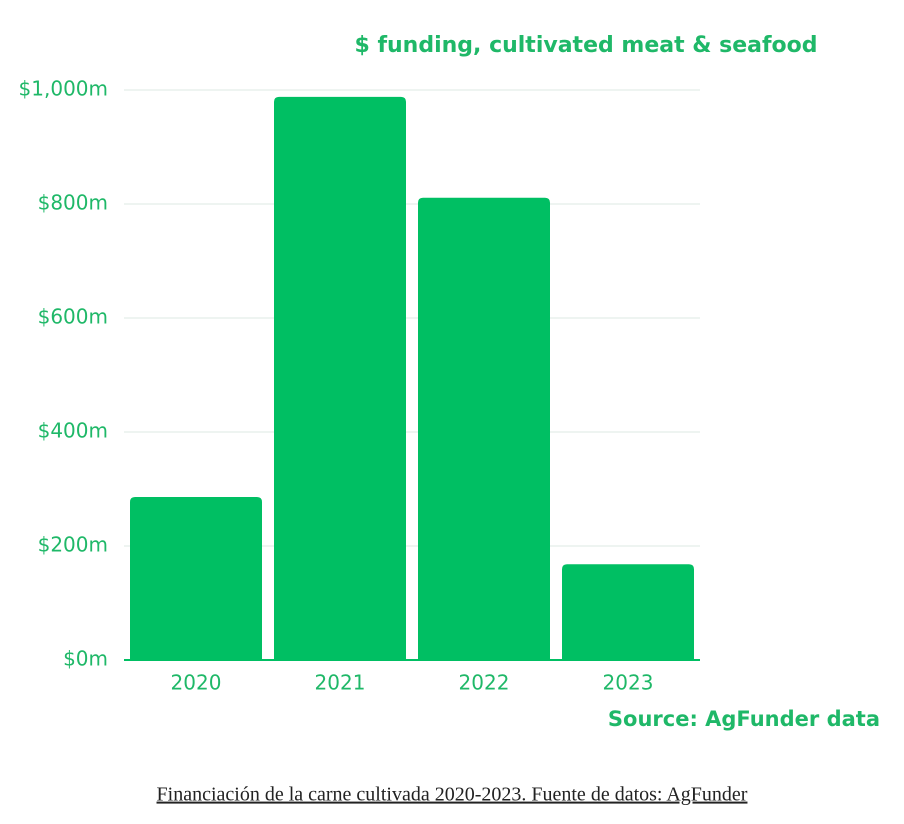 The height and width of the screenshot is (824, 904). I want to click on y-tick-label: $1,000m, so click(63, 89).